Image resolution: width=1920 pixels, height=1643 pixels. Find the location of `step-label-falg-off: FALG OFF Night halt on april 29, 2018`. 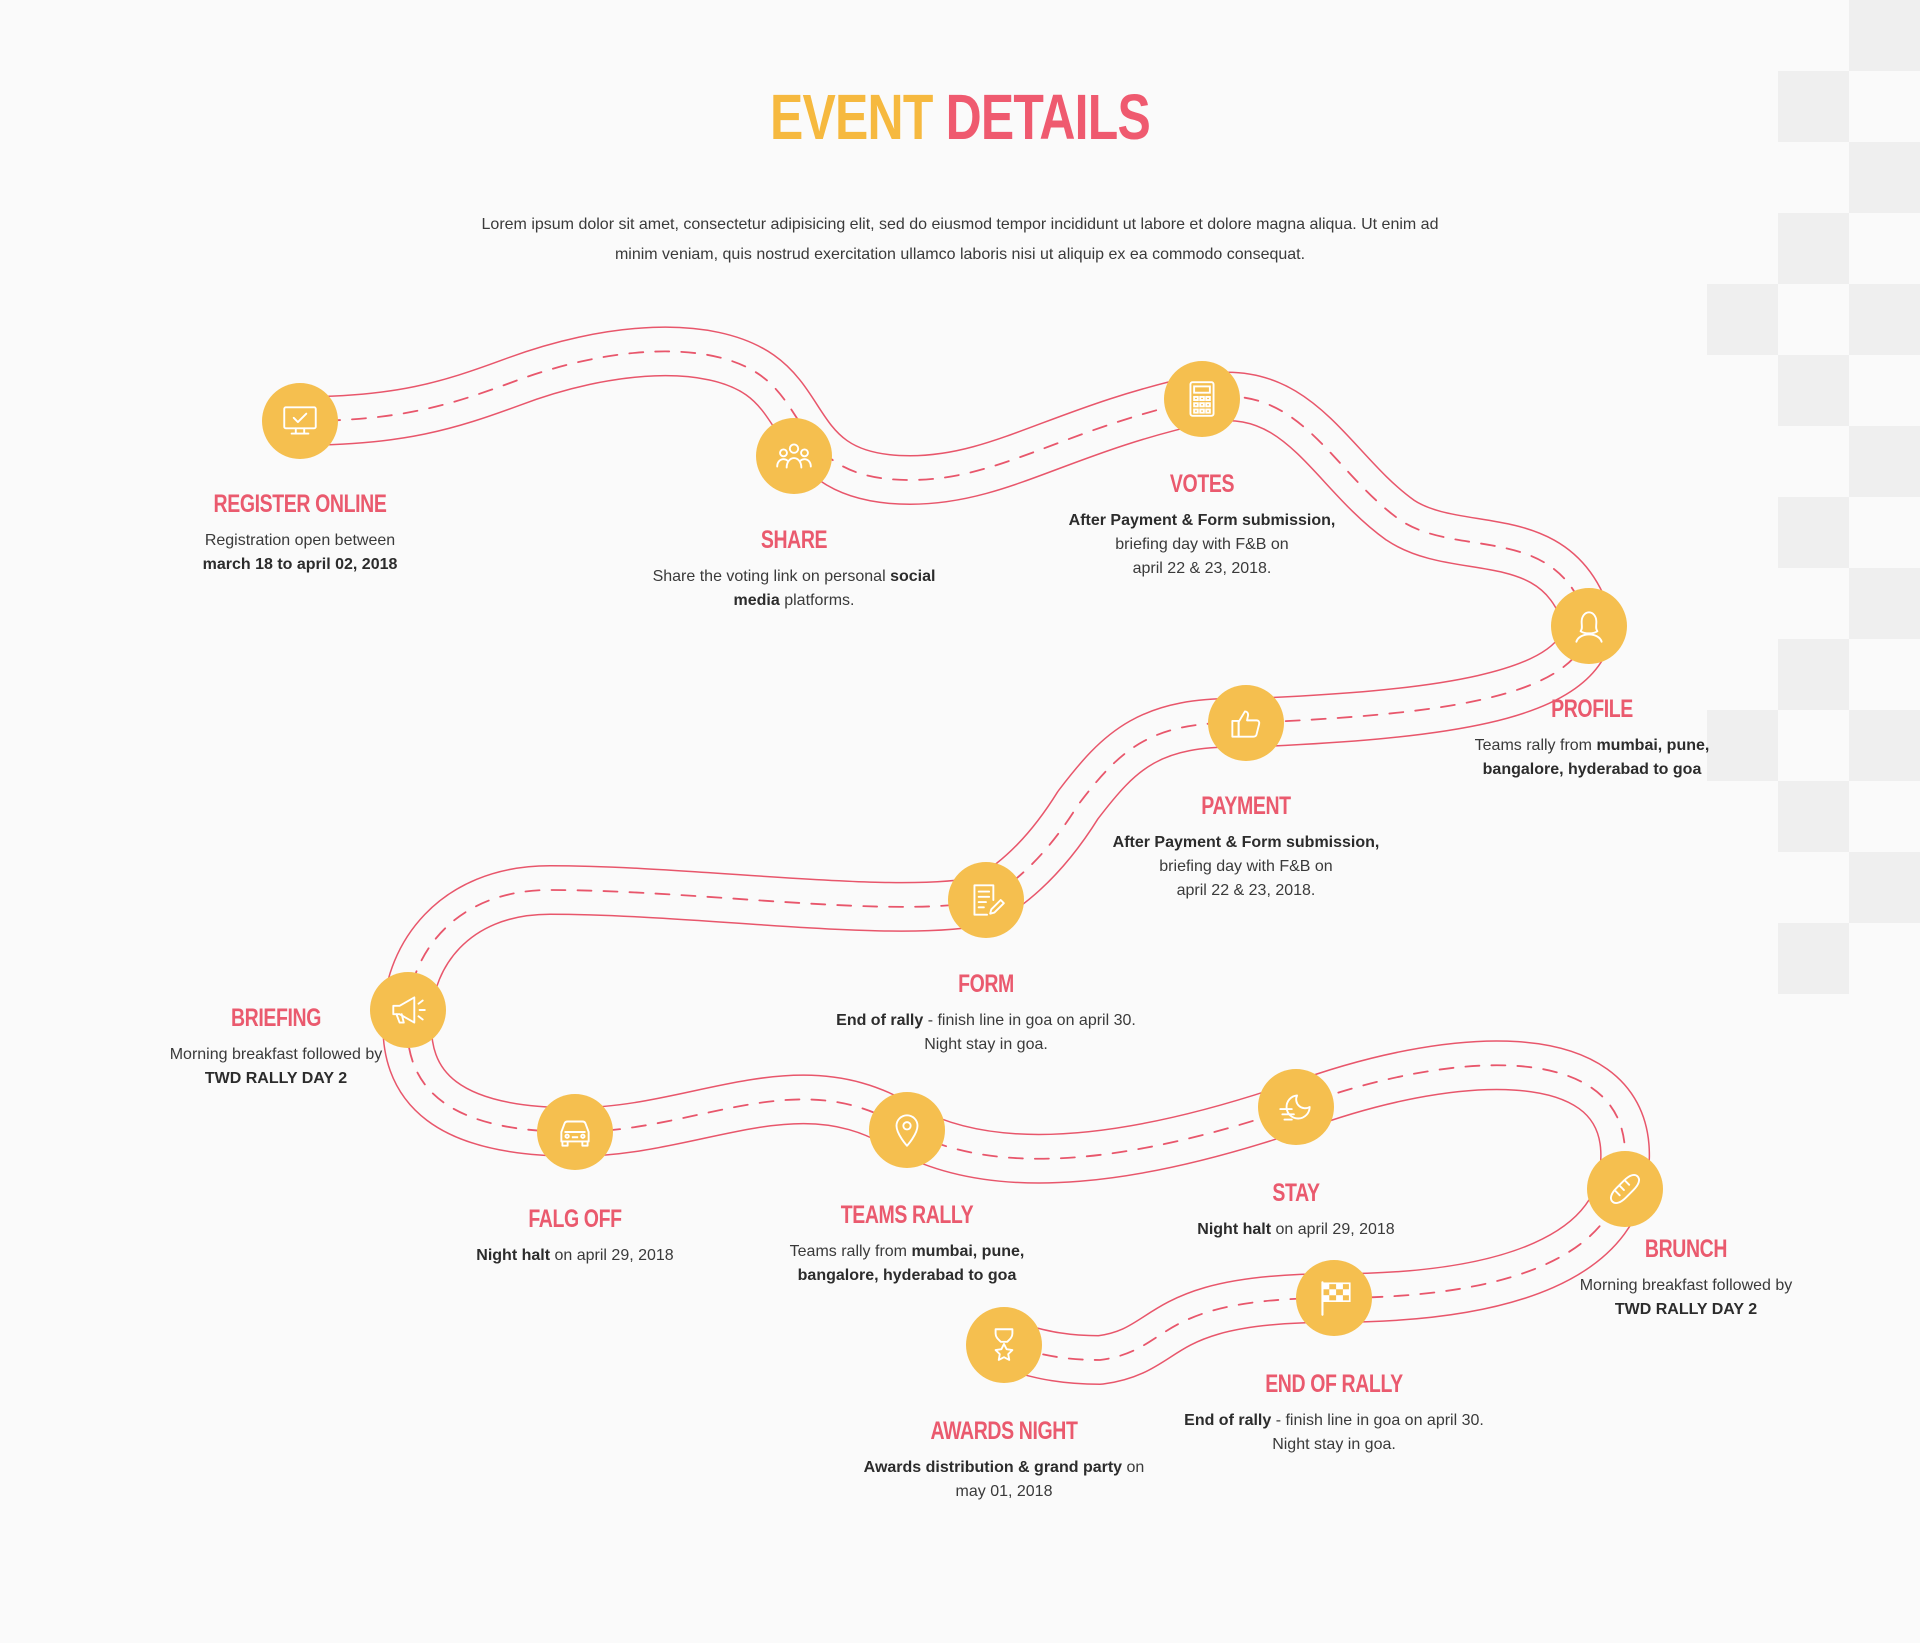

step-label-falg-off: FALG OFF Night halt on april 29, 2018 is located at coordinates (575, 1236).